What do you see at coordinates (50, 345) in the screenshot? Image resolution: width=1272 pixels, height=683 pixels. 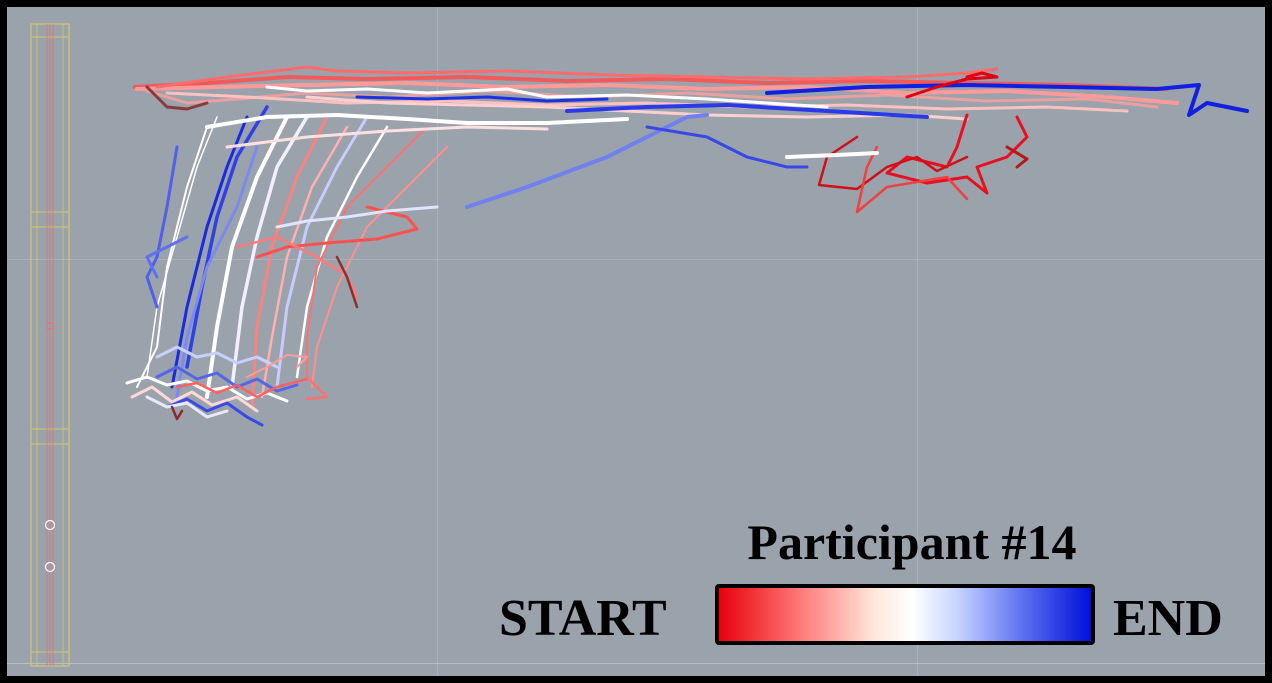 I see `rack-guide-icon` at bounding box center [50, 345].